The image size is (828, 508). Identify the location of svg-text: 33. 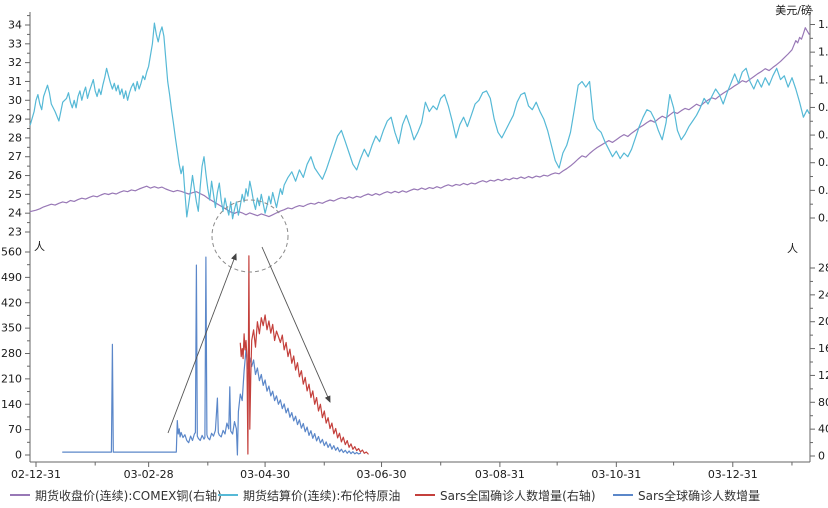
(15, 43).